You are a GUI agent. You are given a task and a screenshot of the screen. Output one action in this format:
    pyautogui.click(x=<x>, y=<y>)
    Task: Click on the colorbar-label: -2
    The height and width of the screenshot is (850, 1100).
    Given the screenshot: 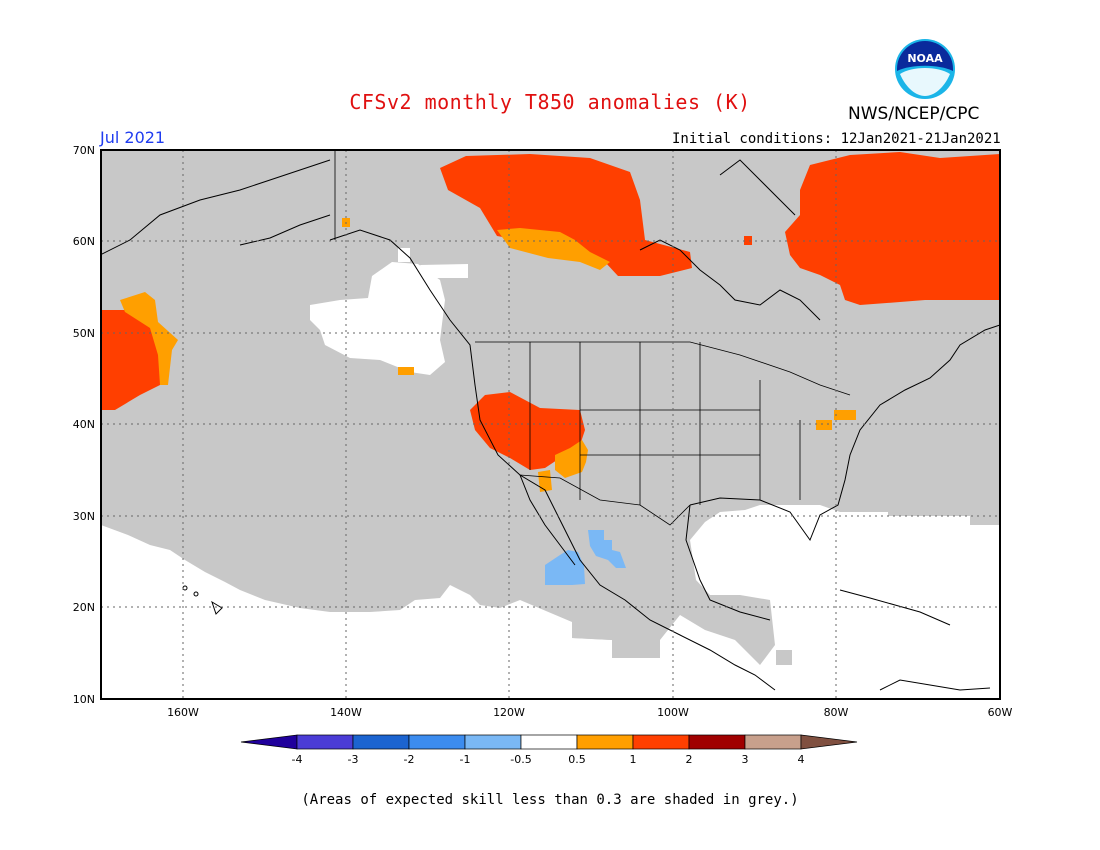 What is the action you would take?
    pyautogui.click(x=409, y=759)
    